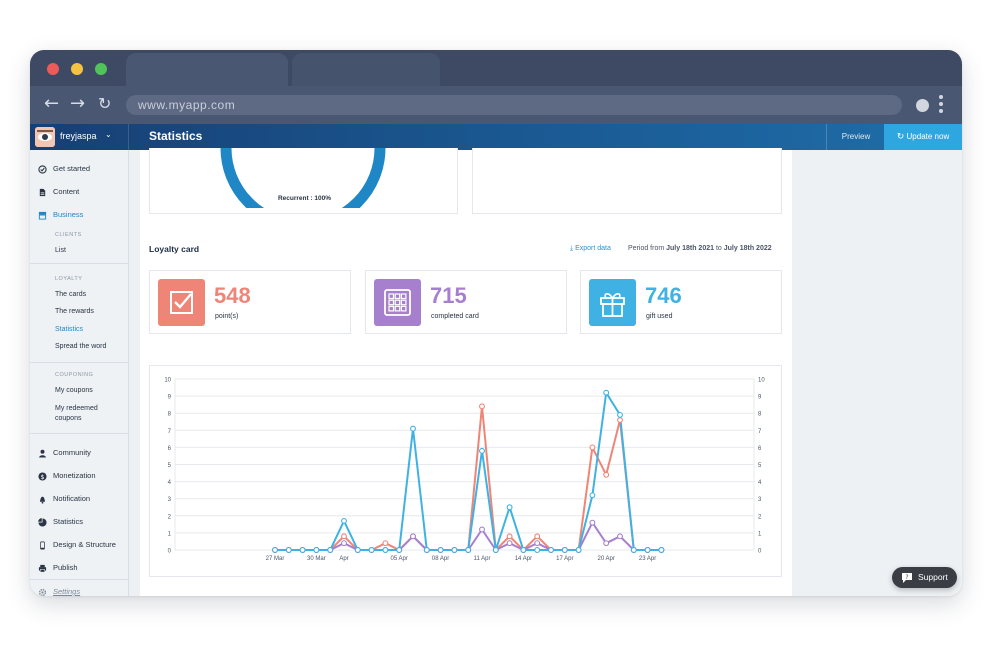 The image size is (993, 650). What do you see at coordinates (77, 545) in the screenshot?
I see `sidebar-item-design-structure: Design & Structure` at bounding box center [77, 545].